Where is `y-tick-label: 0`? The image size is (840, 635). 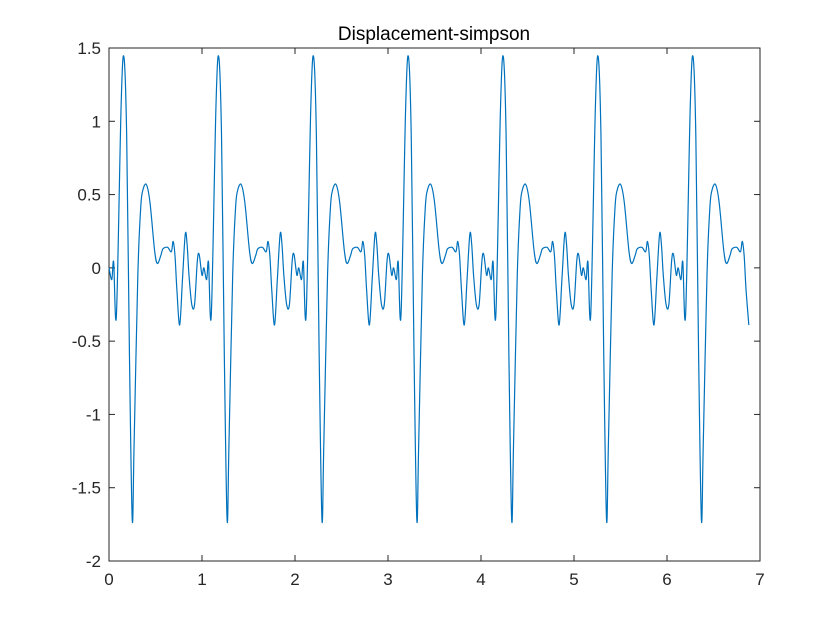
y-tick-label: 0 is located at coordinates (96, 268).